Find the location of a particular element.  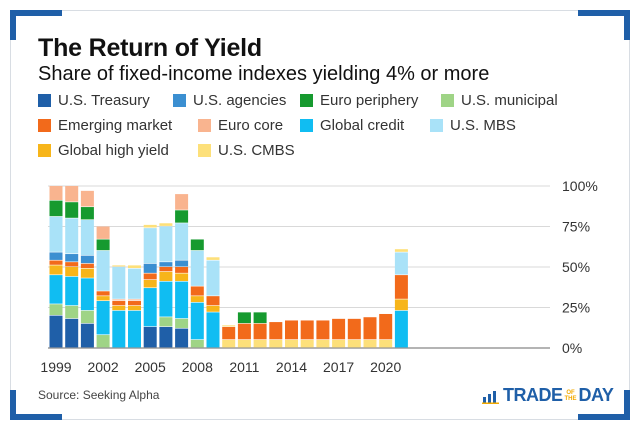

brand-logo: TRADE OF THE DAY is located at coordinates (548, 395).